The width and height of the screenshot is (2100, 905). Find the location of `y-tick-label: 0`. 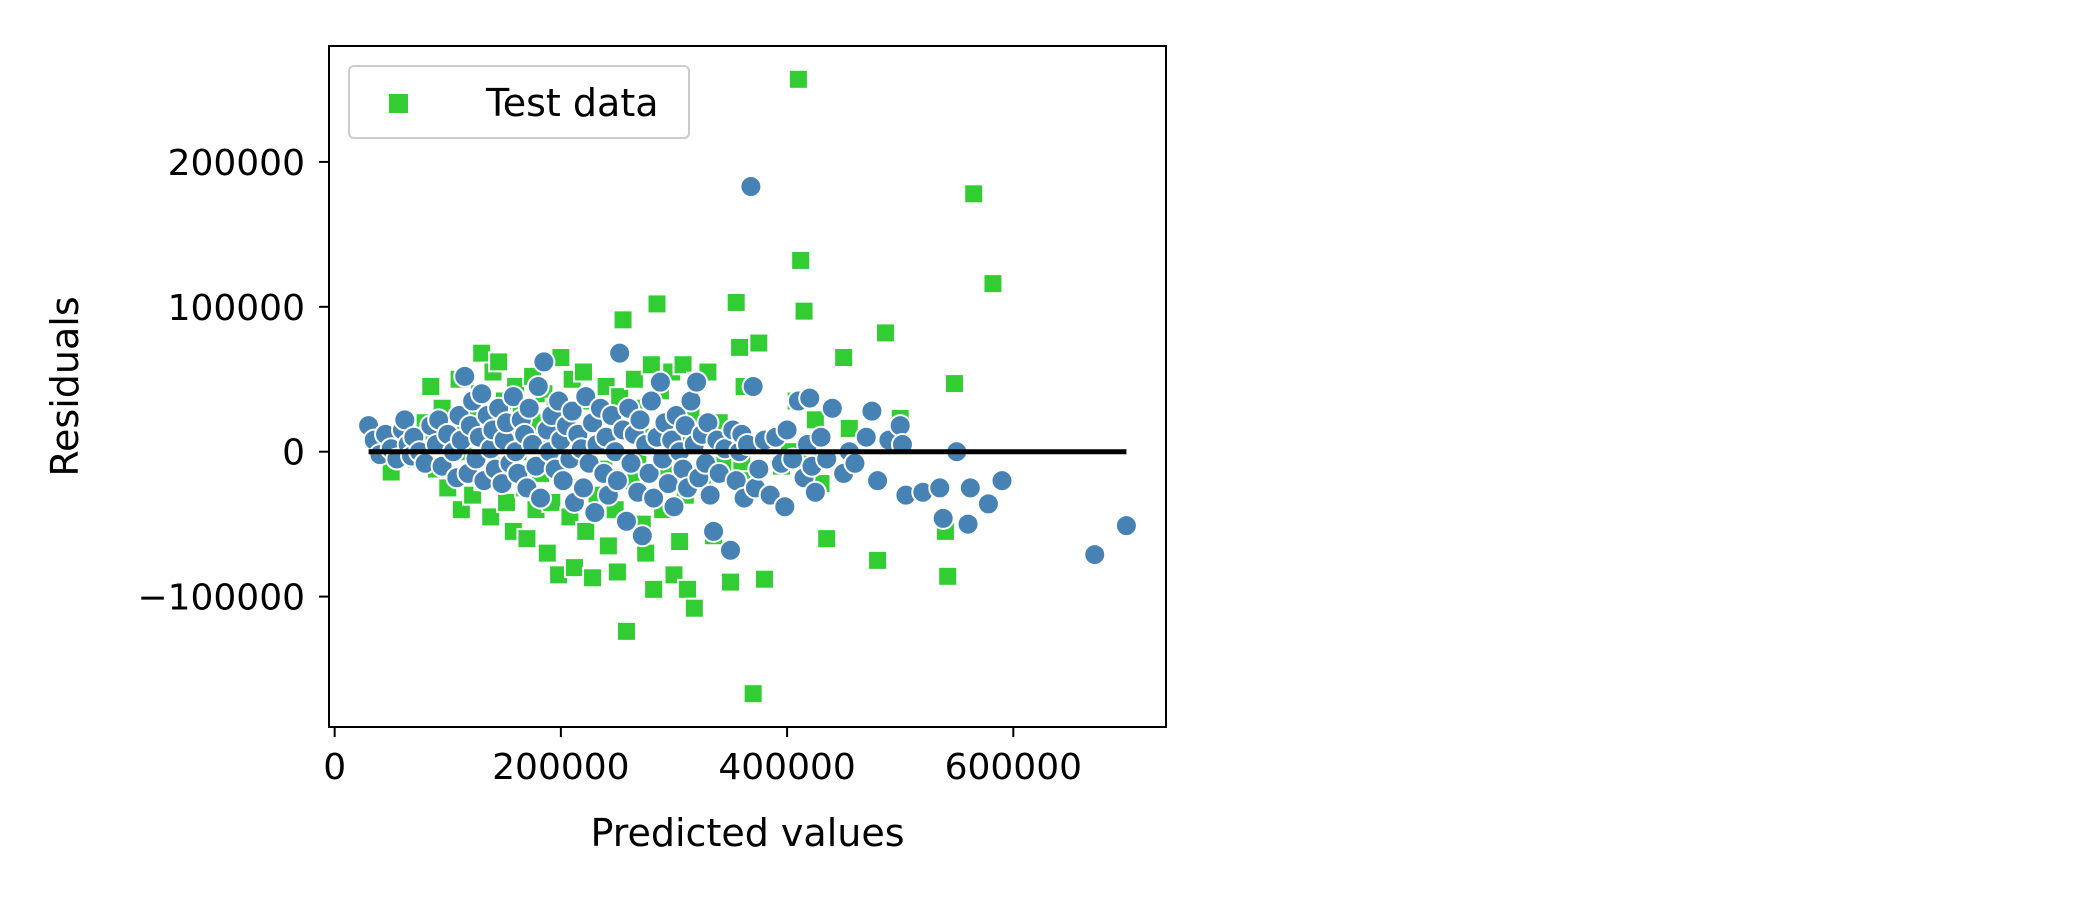

y-tick-label: 0 is located at coordinates (293, 453).